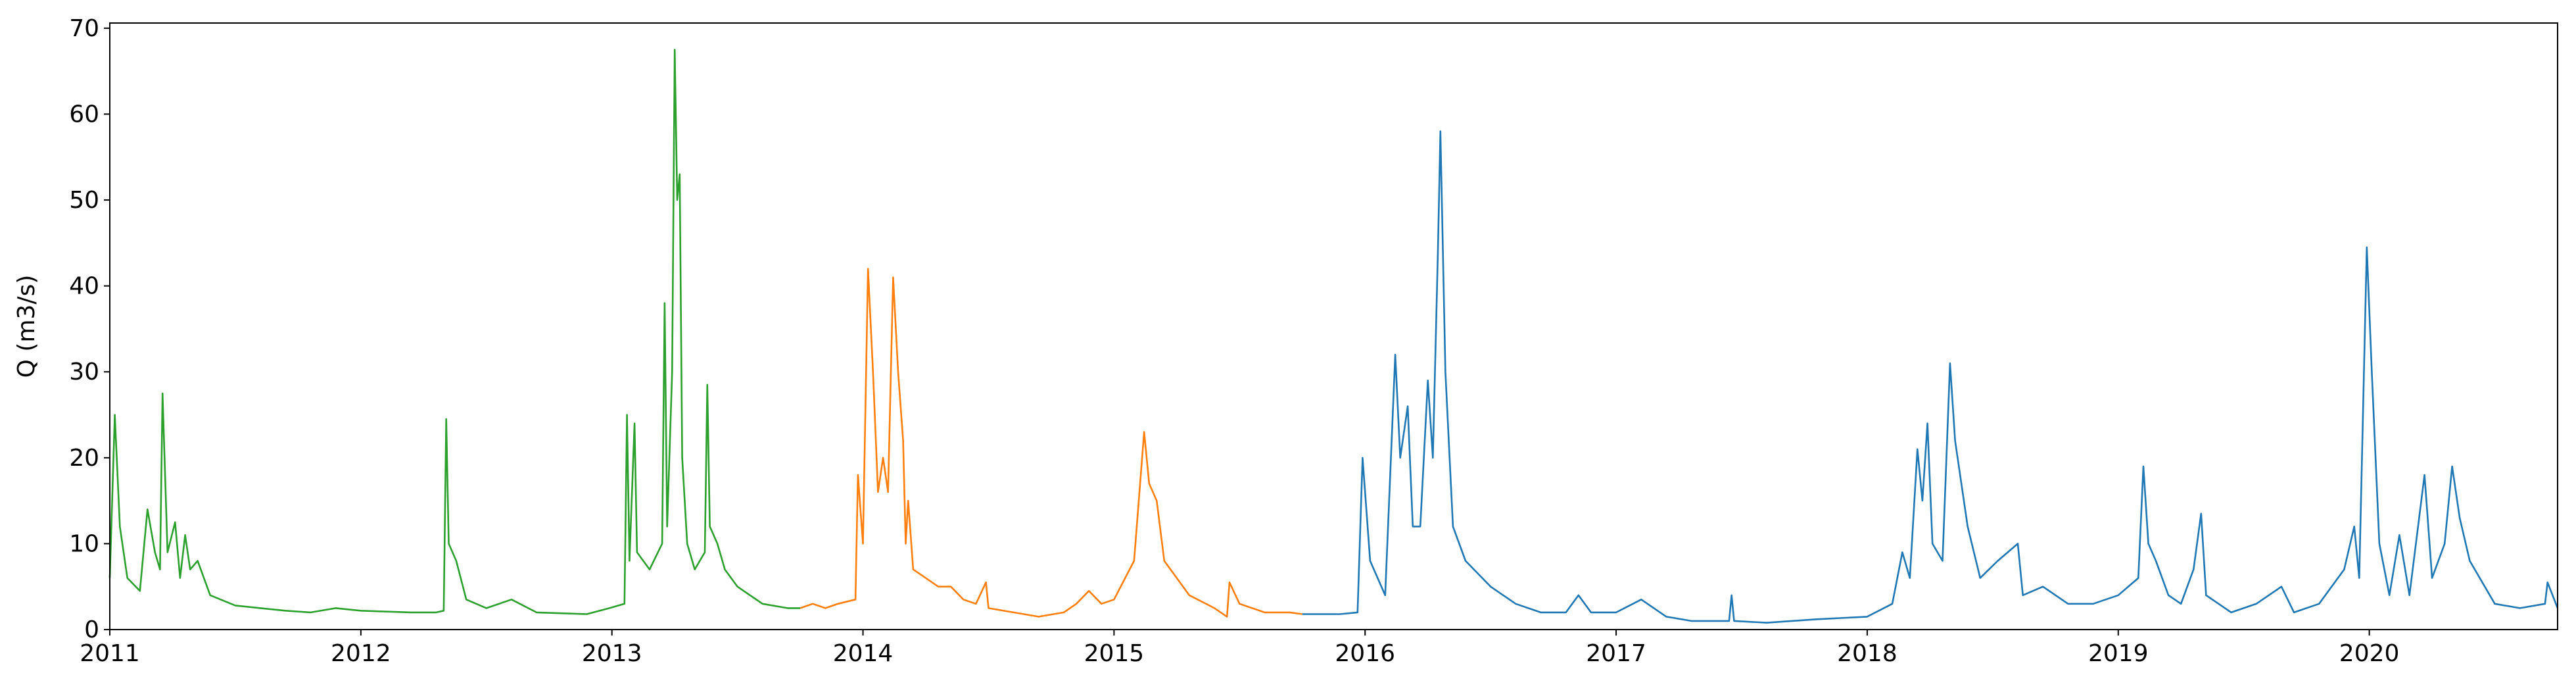 Image resolution: width=2576 pixels, height=698 pixels. Describe the element at coordinates (612, 653) in the screenshot. I see `x-tick-label: 2013` at that location.